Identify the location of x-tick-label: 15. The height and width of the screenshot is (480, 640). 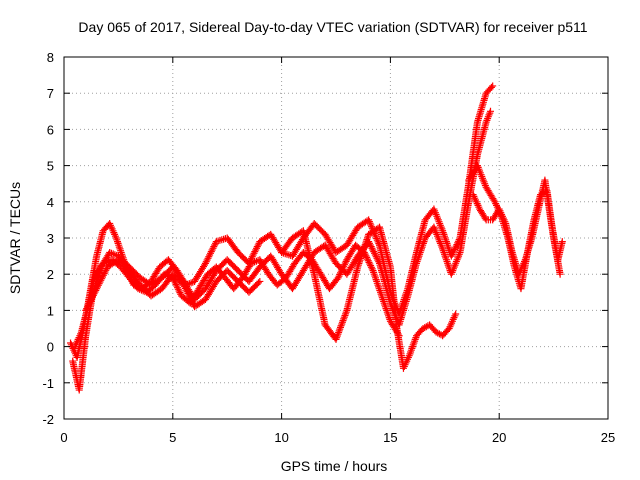
(390, 437).